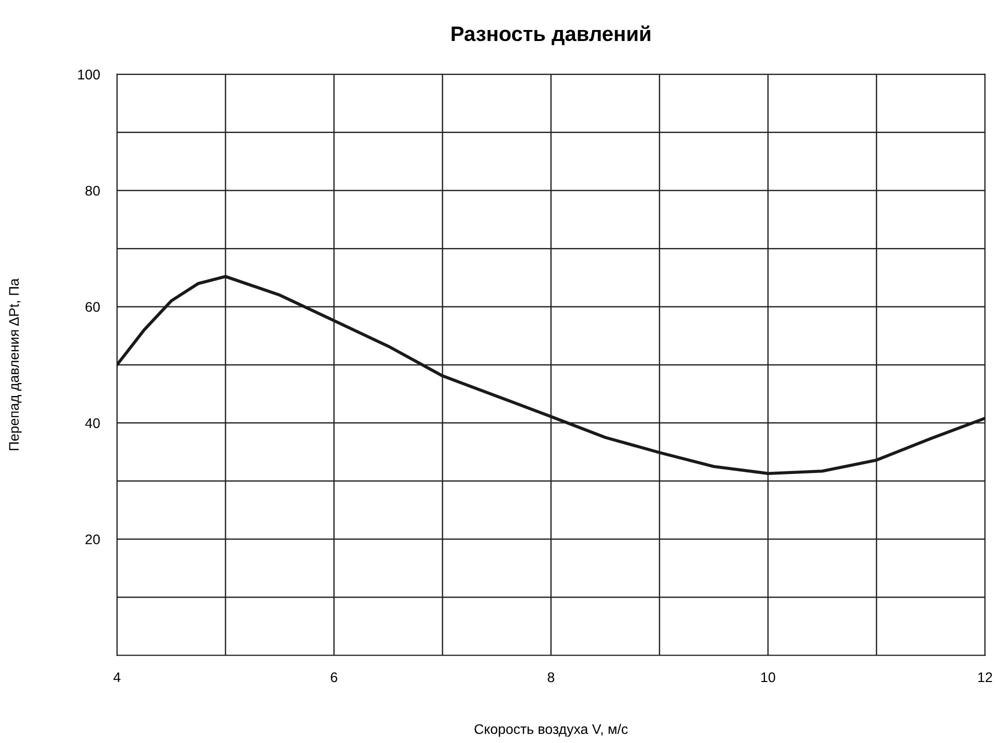 Image resolution: width=1000 pixels, height=743 pixels. I want to click on x-tick-label: 12, so click(985, 677).